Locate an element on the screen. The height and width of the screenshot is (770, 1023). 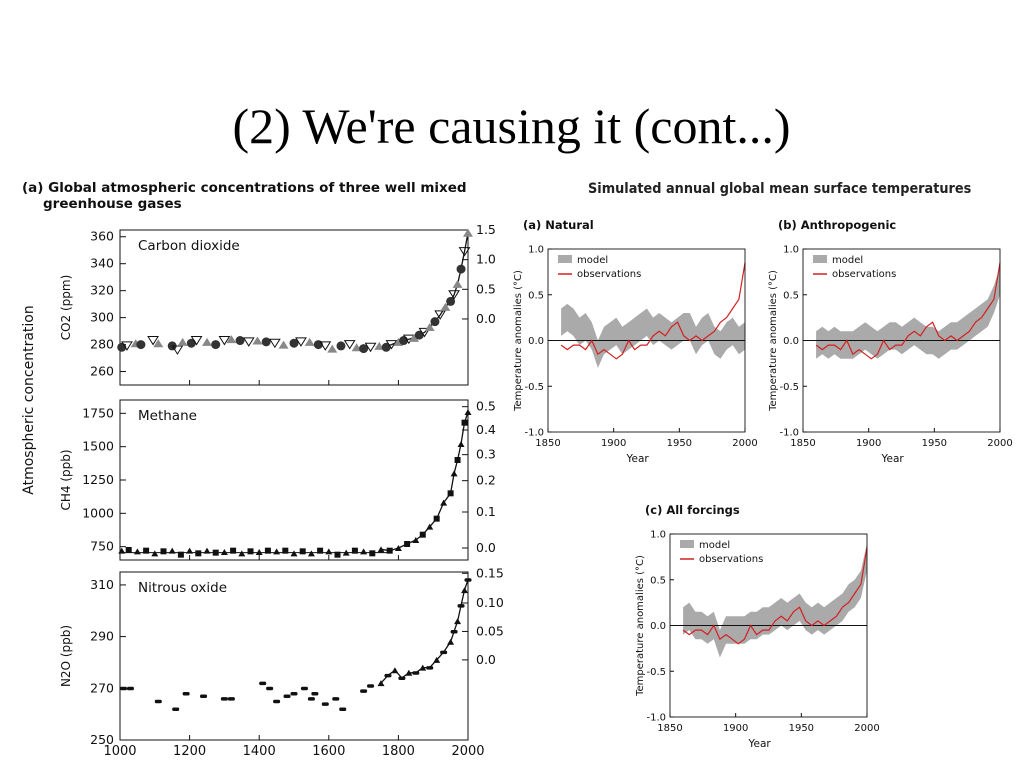
panel-label: Nitrous oxide is located at coordinates (182, 588).